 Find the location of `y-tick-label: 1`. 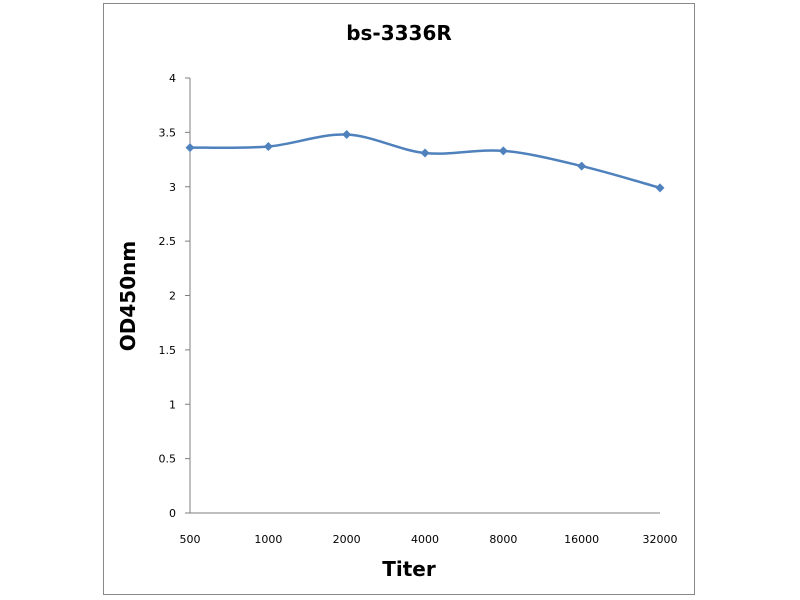

y-tick-label: 1 is located at coordinates (172, 404).